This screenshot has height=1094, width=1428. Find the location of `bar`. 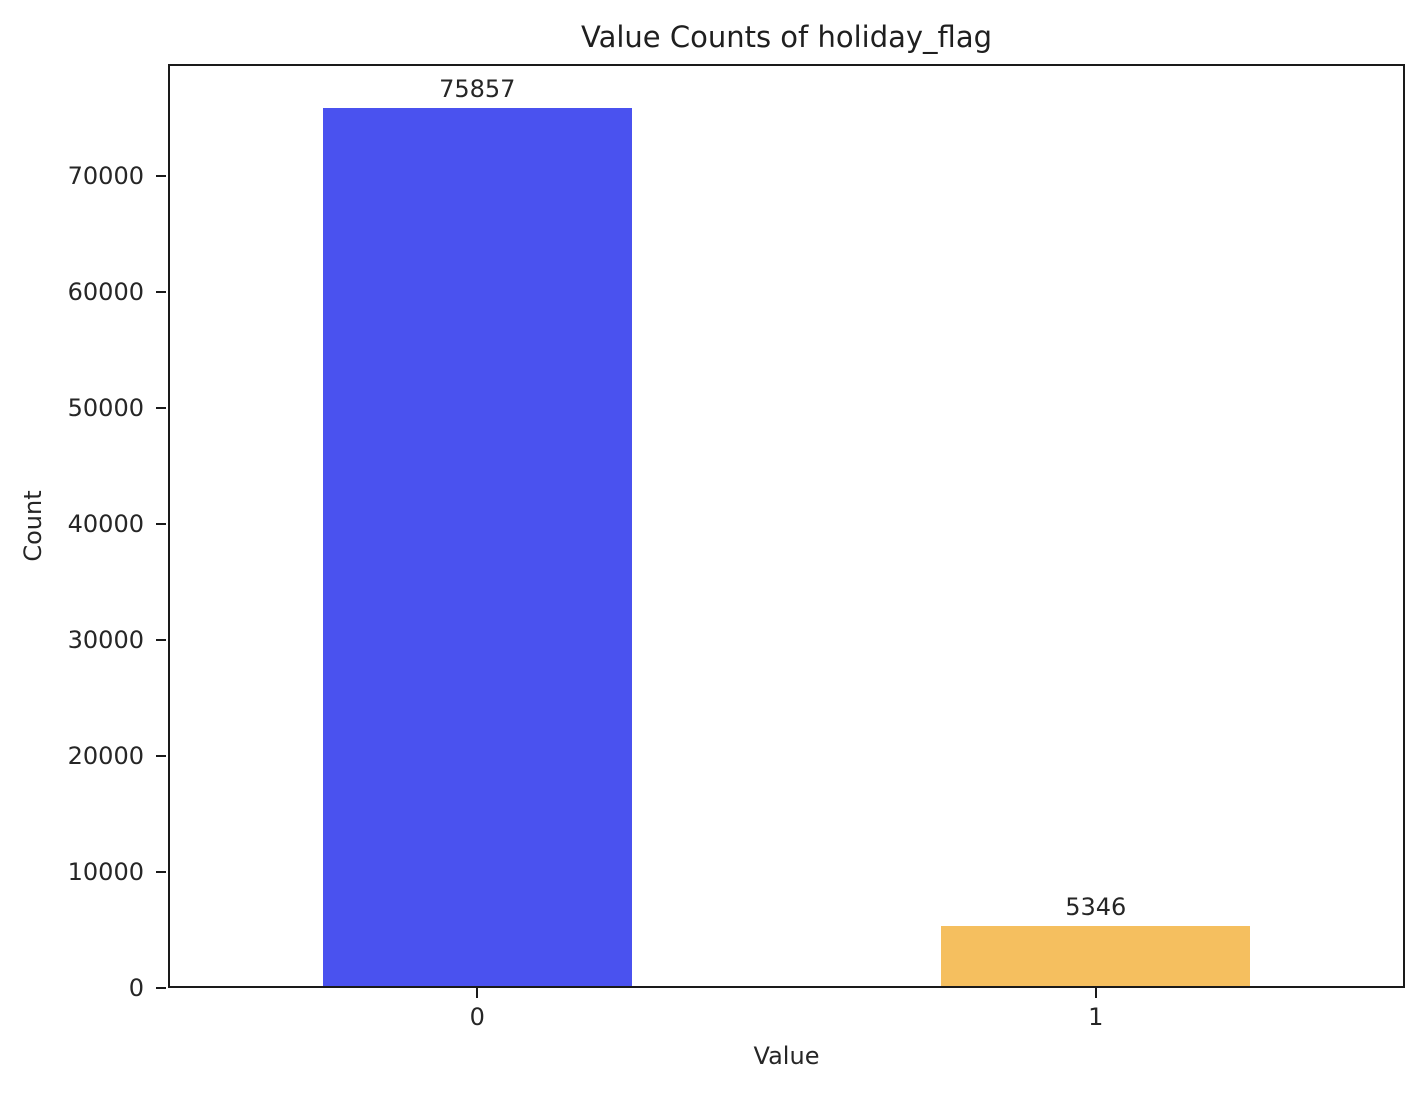

bar is located at coordinates (1096, 956).